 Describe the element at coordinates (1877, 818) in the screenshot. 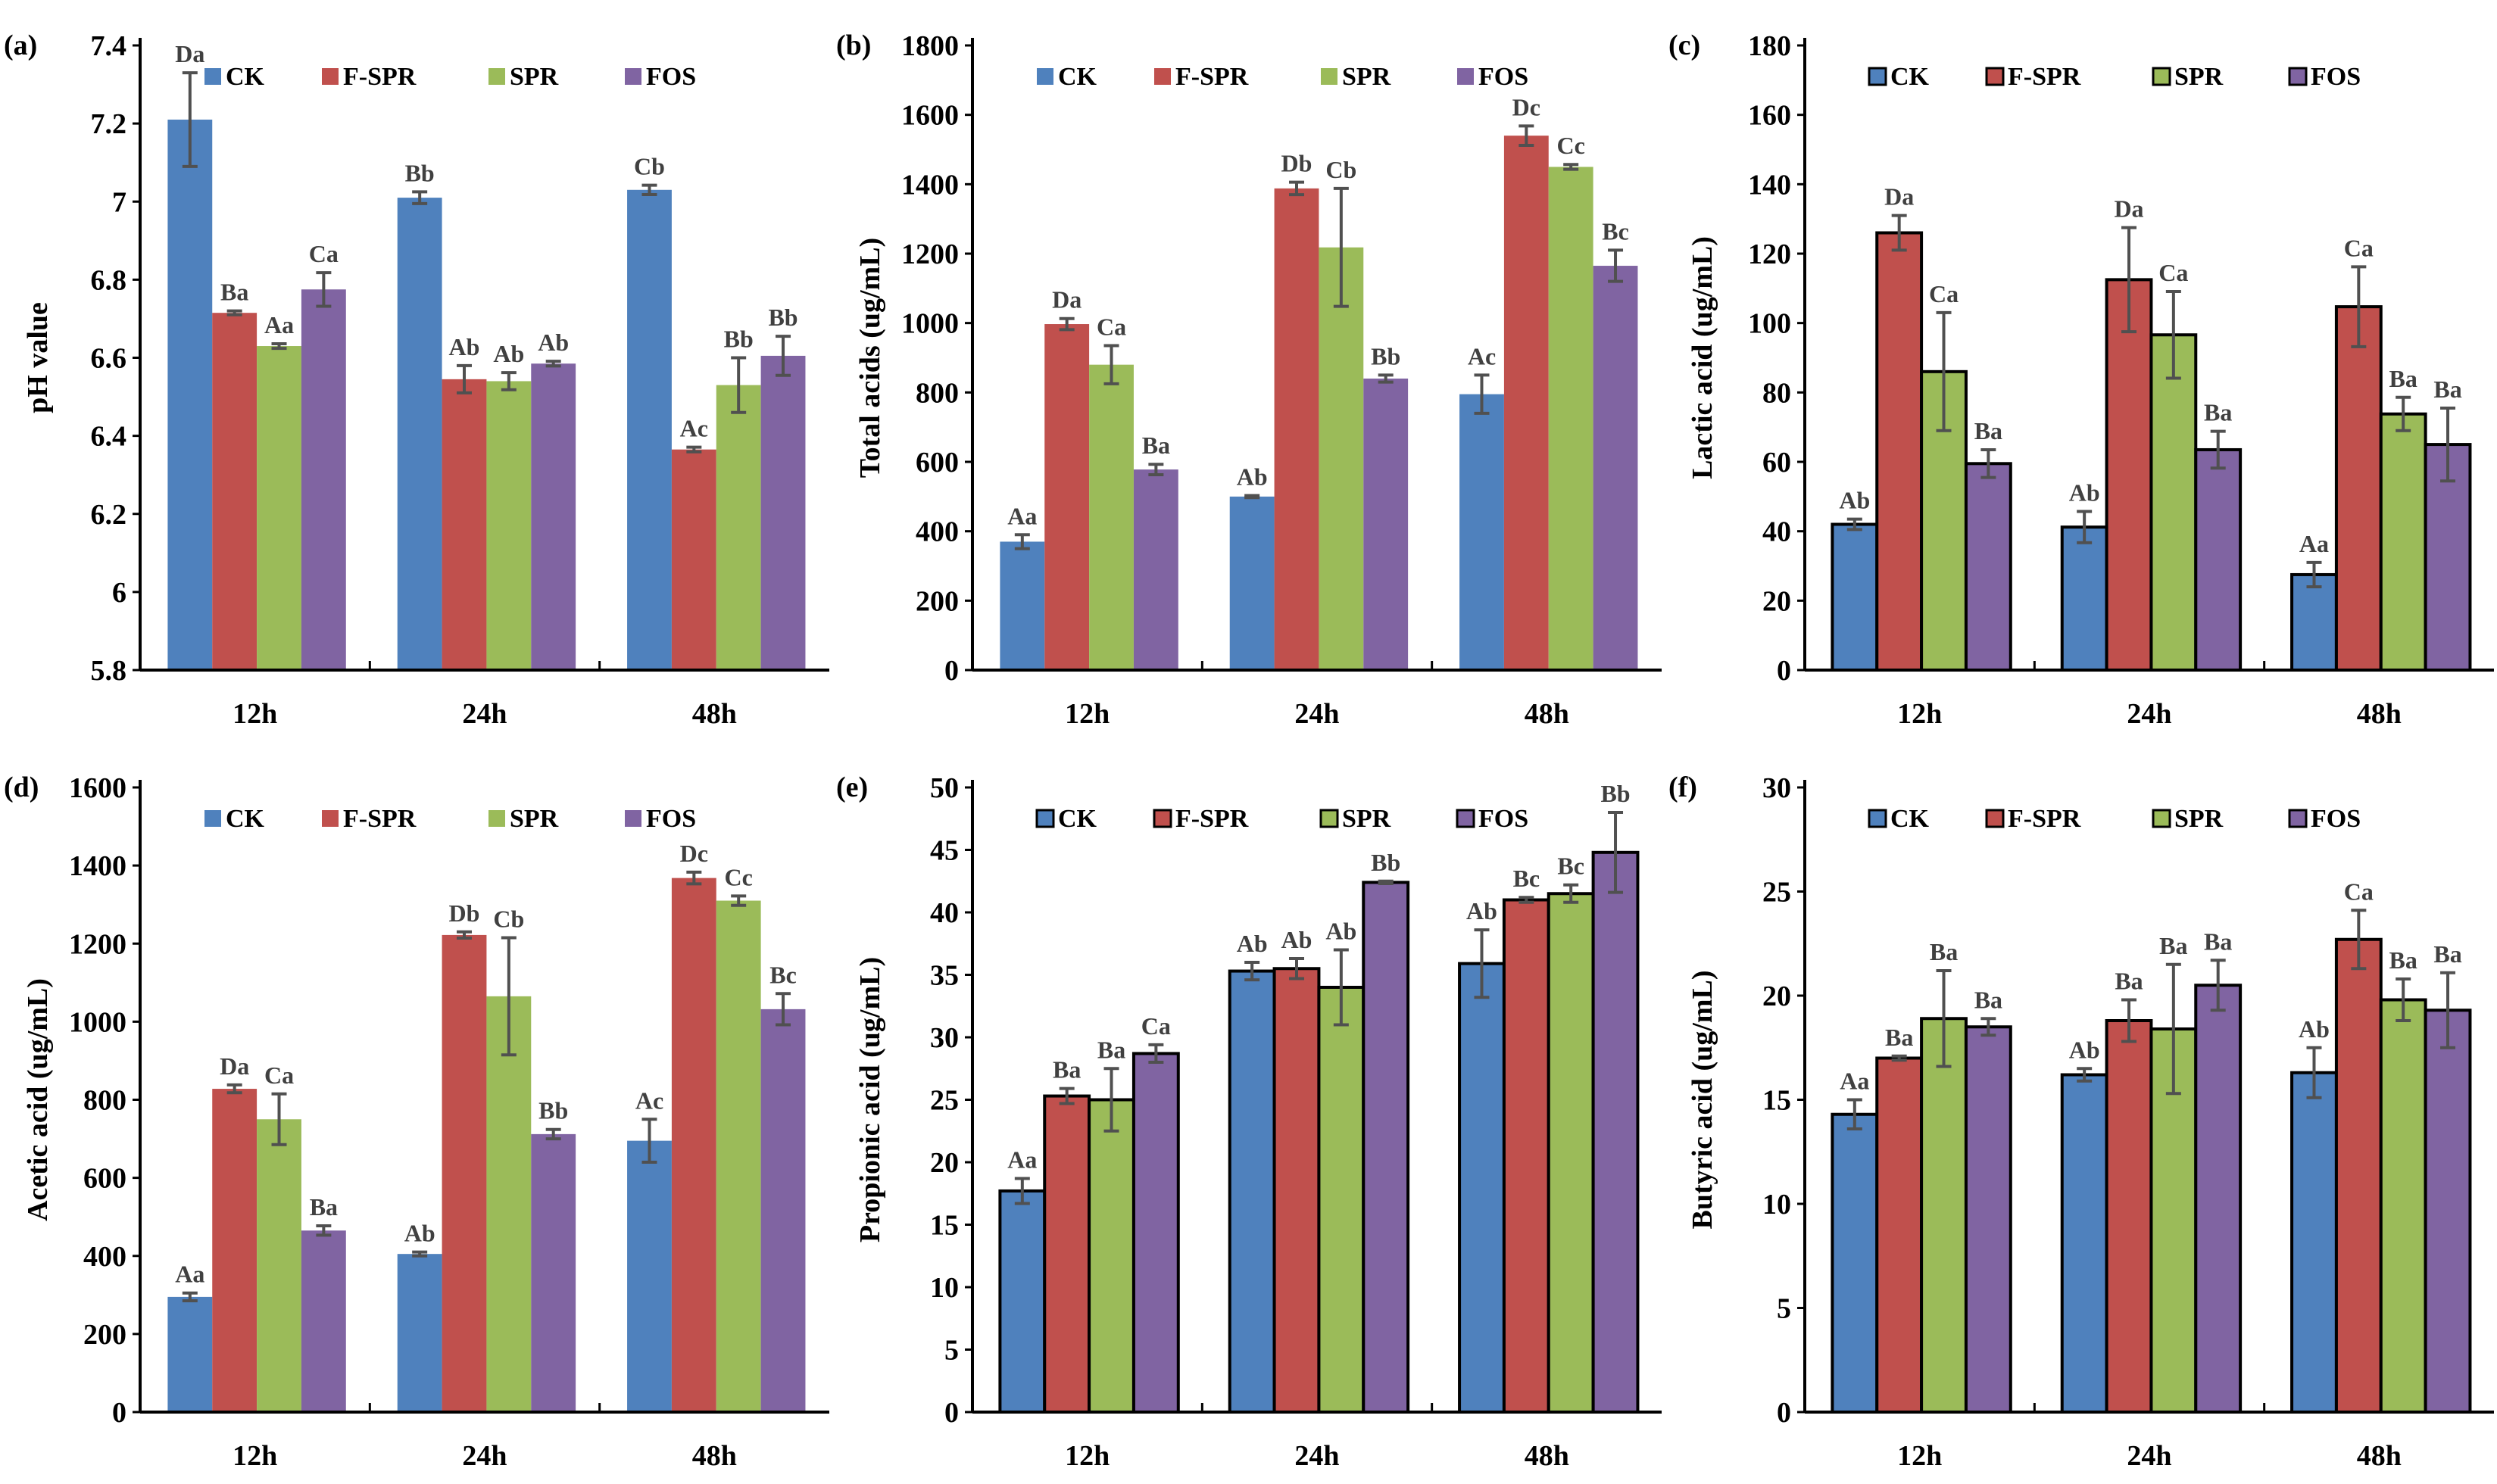

I see `legend-swatch-ck` at that location.